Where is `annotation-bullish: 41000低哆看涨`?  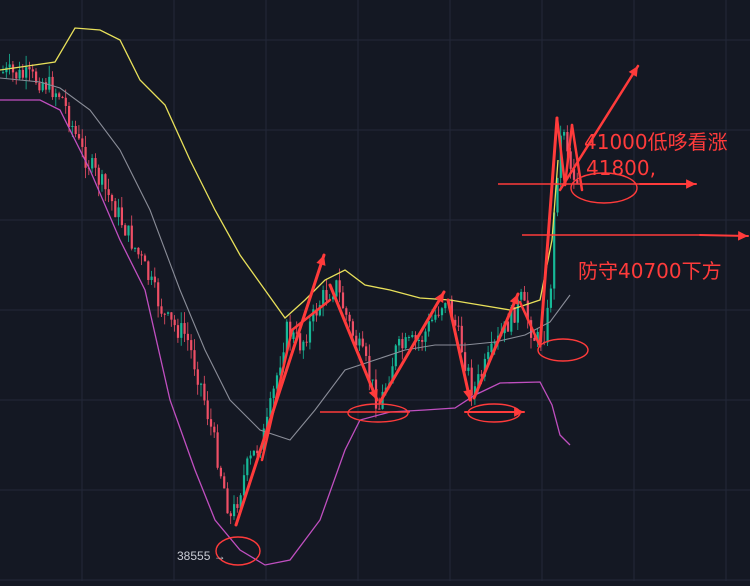
annotation-bullish: 41000低哆看涨 is located at coordinates (656, 142).